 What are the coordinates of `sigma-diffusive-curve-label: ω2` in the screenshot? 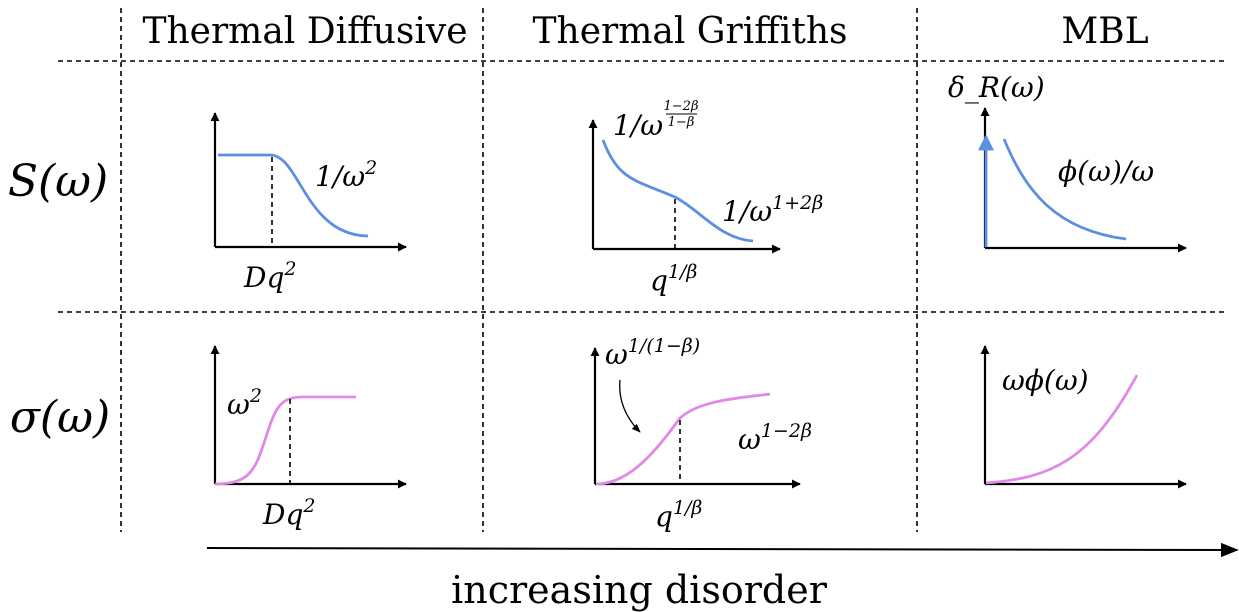 It's located at (244, 403).